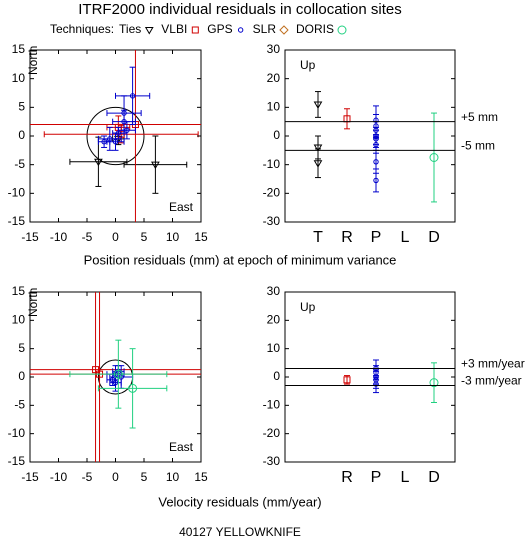 This screenshot has height=538, width=526. Describe the element at coordinates (315, 29) in the screenshot. I see `legend-entry: DORIS` at that location.